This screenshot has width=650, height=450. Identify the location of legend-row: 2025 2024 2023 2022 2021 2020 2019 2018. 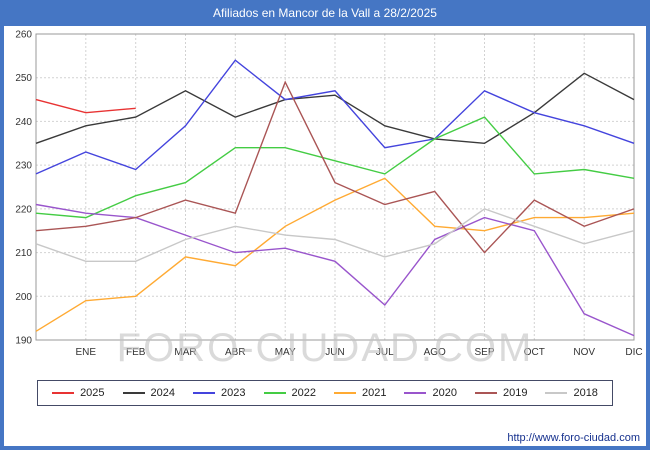
(325, 393).